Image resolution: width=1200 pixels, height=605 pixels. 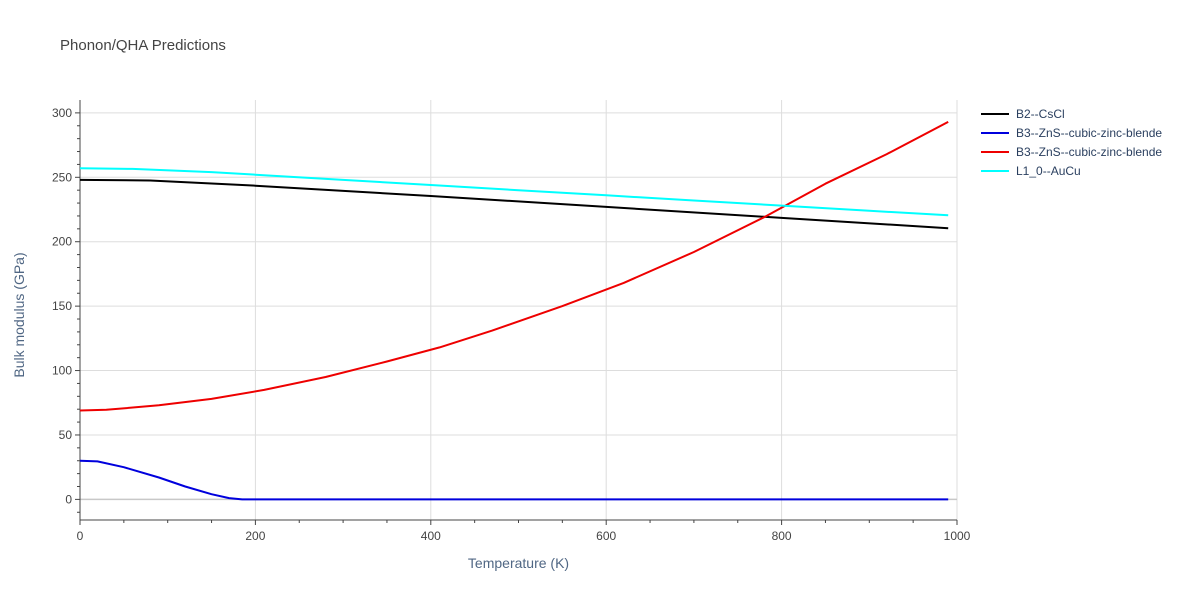 What do you see at coordinates (1040, 114) in the screenshot?
I see `legend-label: B2--CsCl` at bounding box center [1040, 114].